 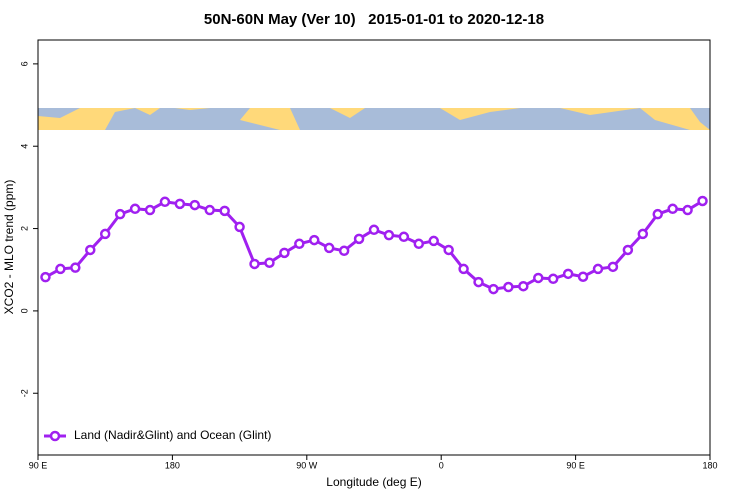 What do you see at coordinates (441, 465) in the screenshot?
I see `x-tick-label: 0` at bounding box center [441, 465].